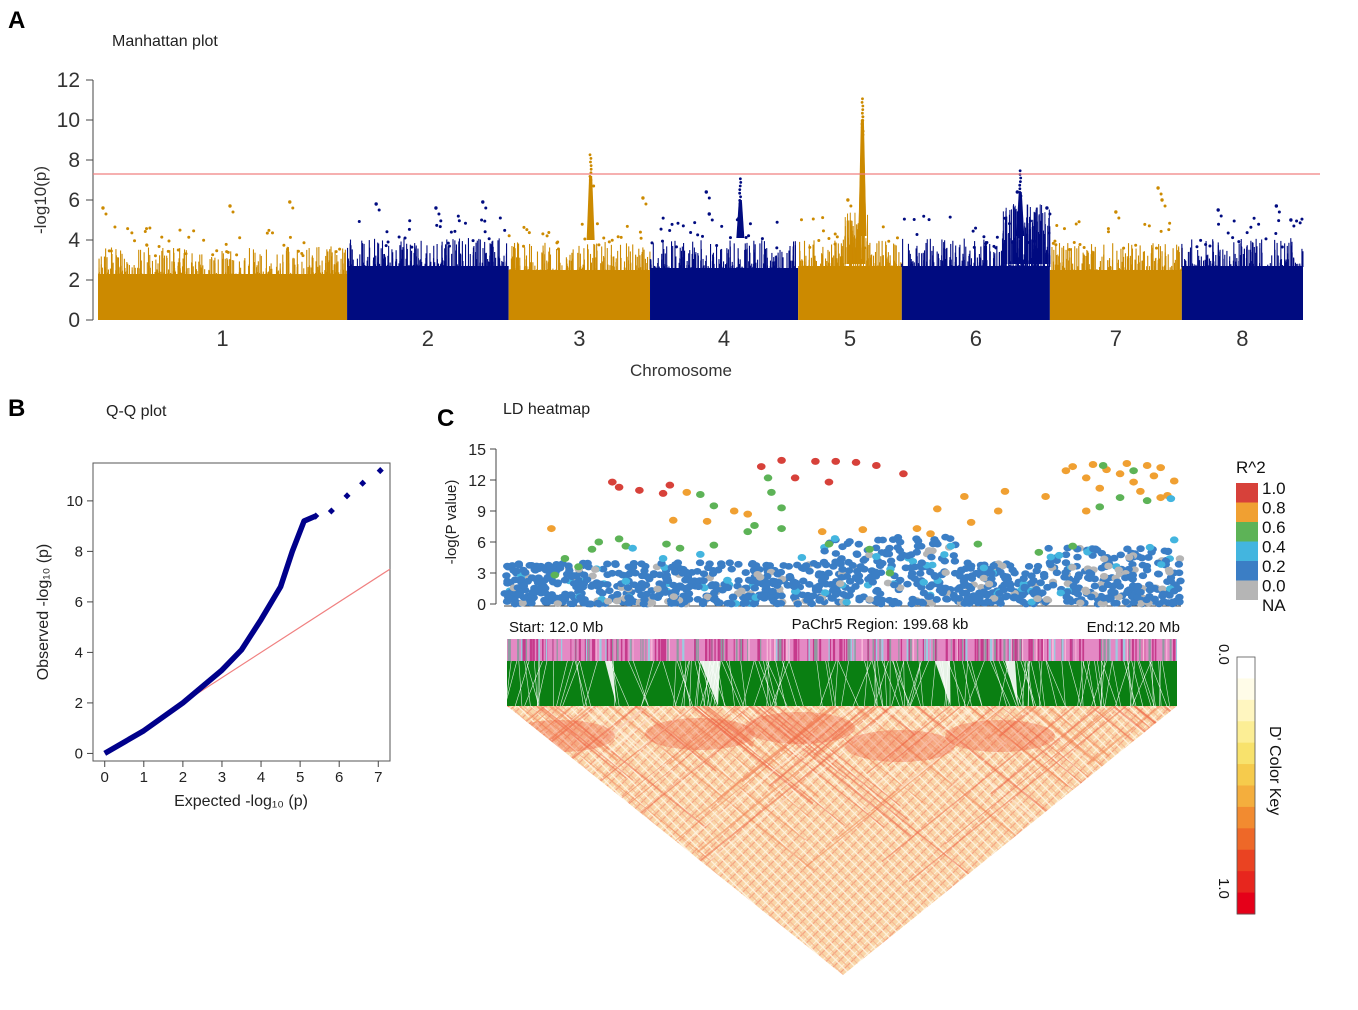  What do you see at coordinates (481, 512) in the screenshot?
I see `ld-y-tick-label: 9` at bounding box center [481, 512].